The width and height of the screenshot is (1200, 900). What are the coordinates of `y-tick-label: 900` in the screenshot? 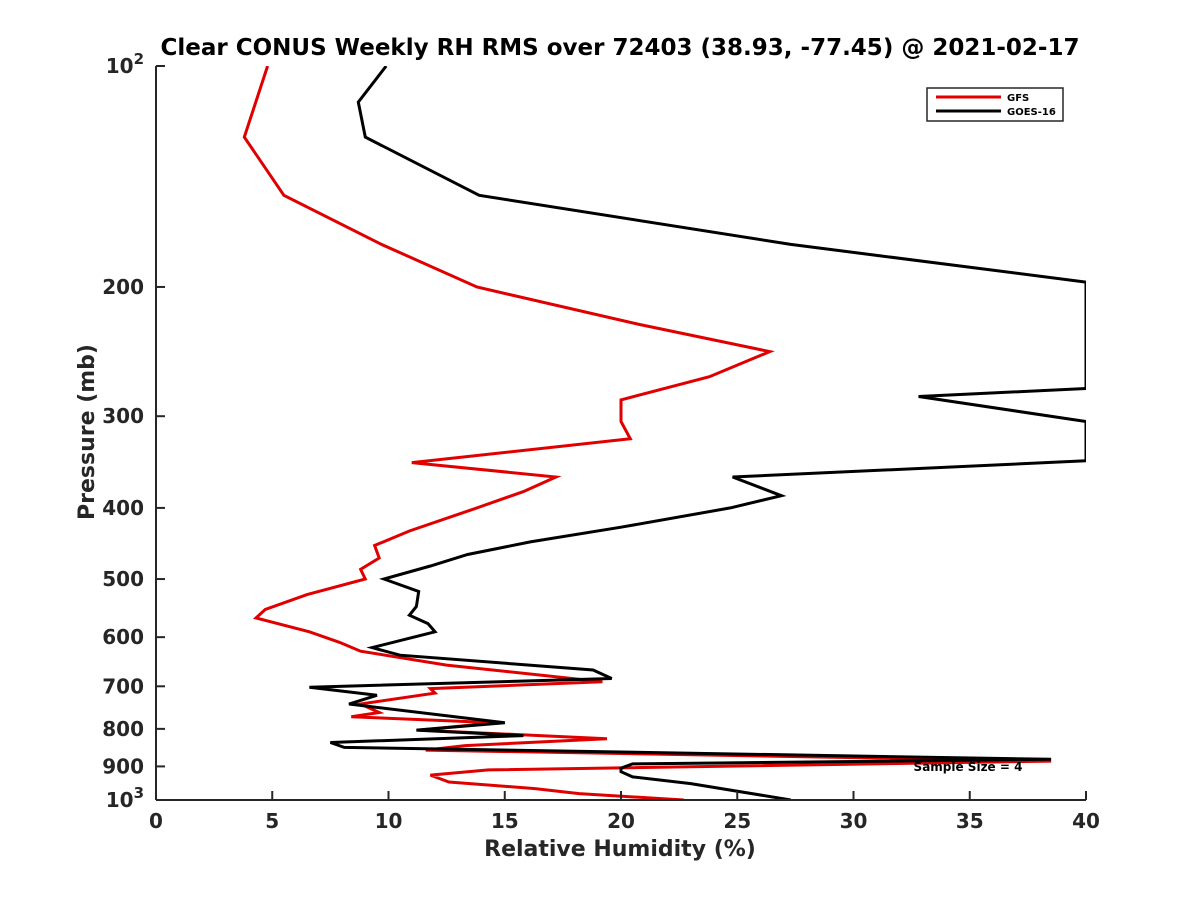 It's located at (123, 766).